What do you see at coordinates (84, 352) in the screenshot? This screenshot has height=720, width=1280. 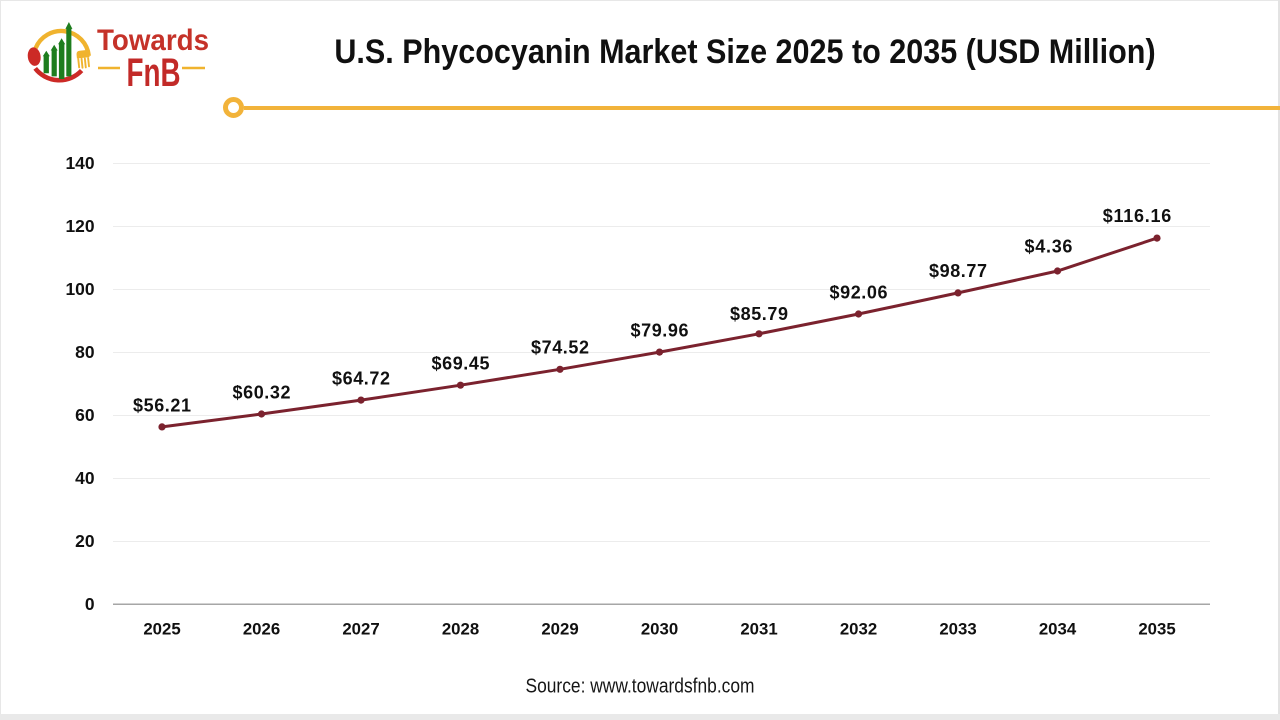 I see `svg-text: 80` at bounding box center [84, 352].